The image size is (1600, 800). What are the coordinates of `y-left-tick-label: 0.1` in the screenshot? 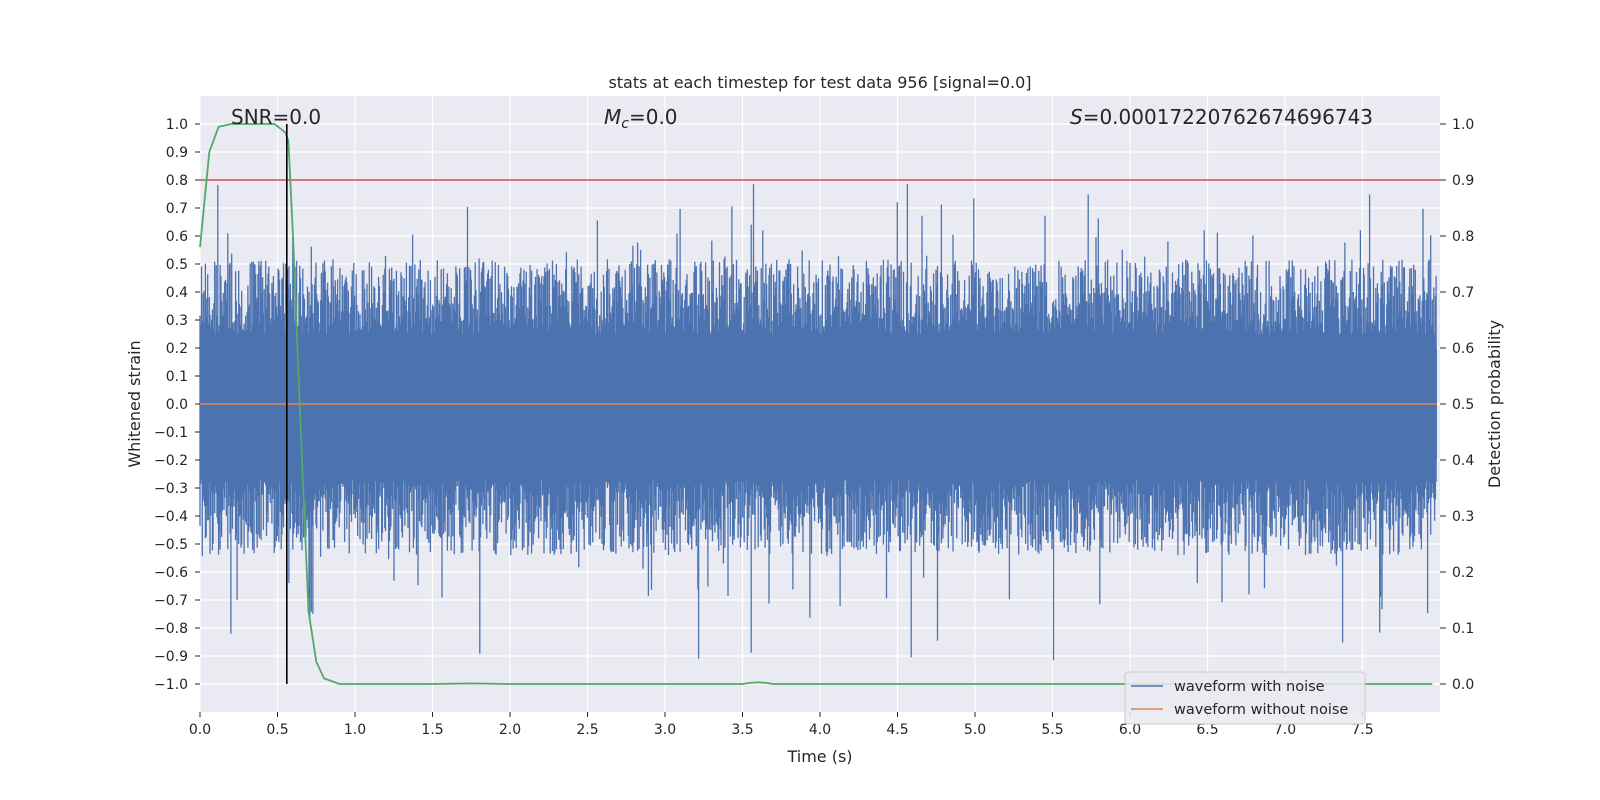 It's located at (177, 377).